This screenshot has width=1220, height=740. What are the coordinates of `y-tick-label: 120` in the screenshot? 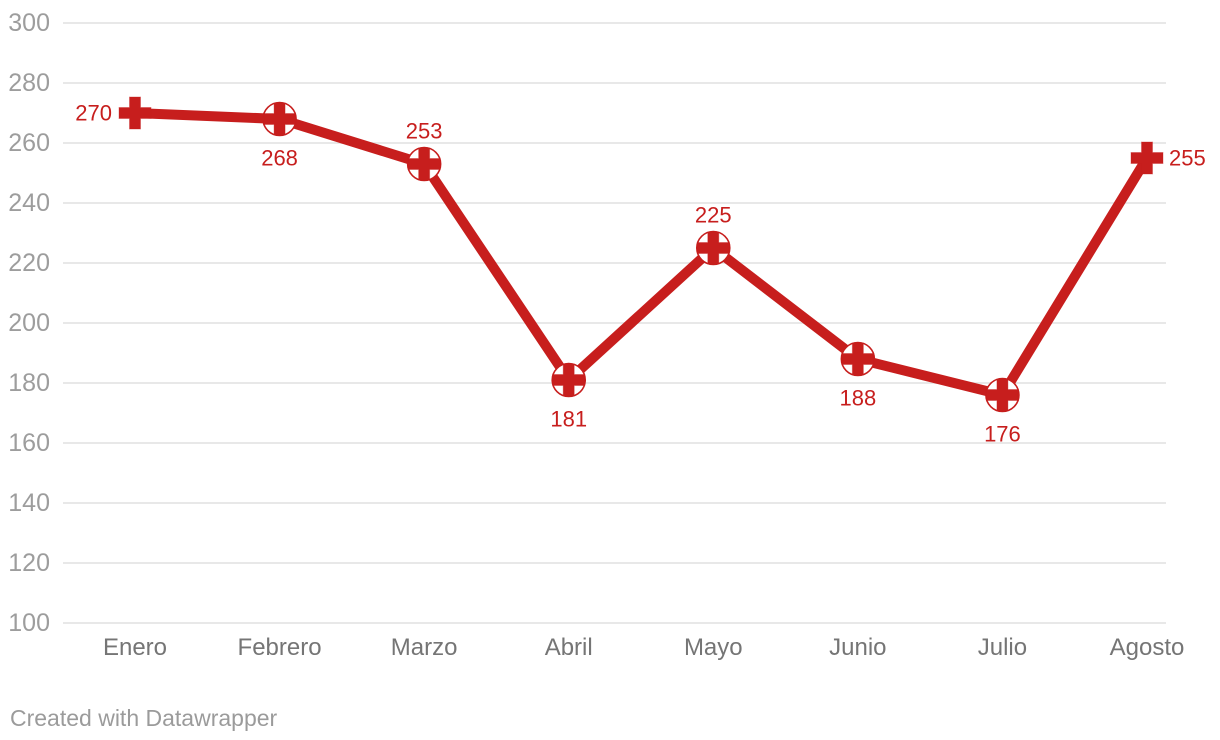 It's located at (29, 563).